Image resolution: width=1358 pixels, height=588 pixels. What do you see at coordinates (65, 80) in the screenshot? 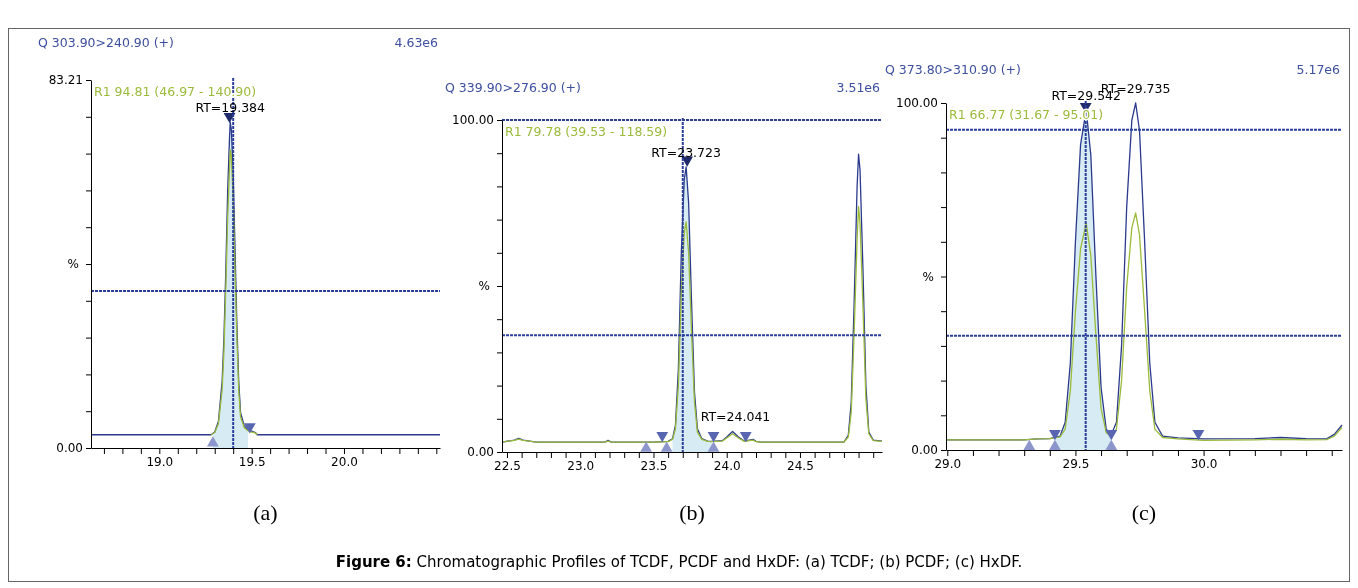
I see `y-tick-label: 83.21` at bounding box center [65, 80].